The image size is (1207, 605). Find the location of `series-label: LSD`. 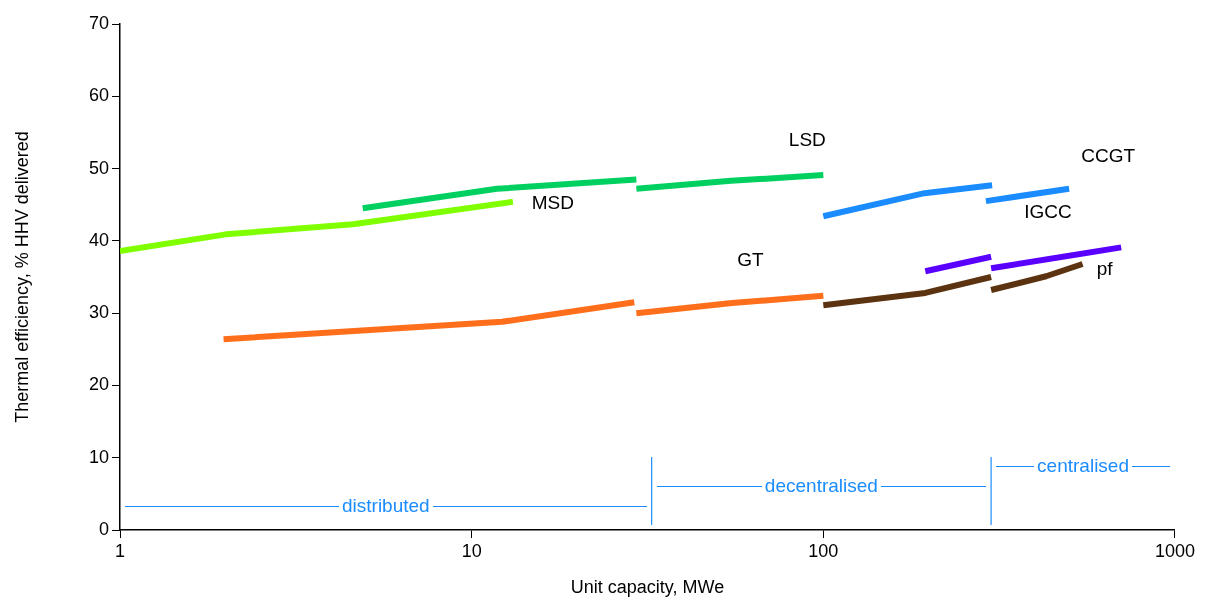

series-label: LSD is located at coordinates (807, 140).